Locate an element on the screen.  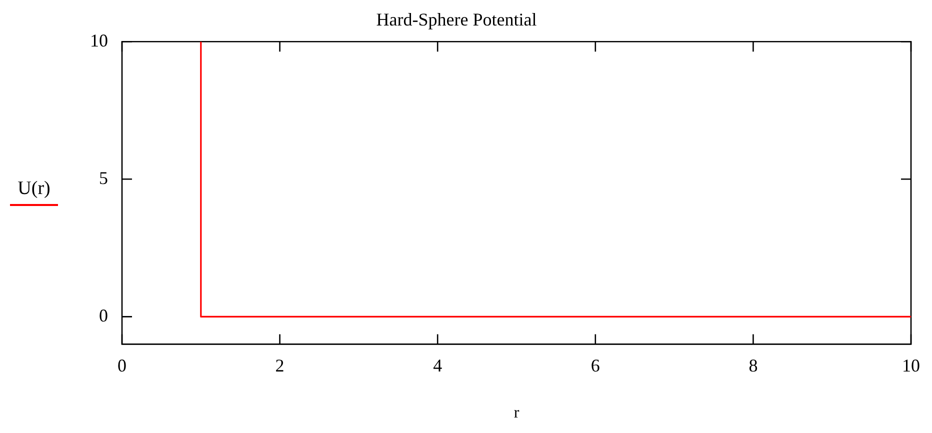
x-tick-label: 2 is located at coordinates (279, 366).